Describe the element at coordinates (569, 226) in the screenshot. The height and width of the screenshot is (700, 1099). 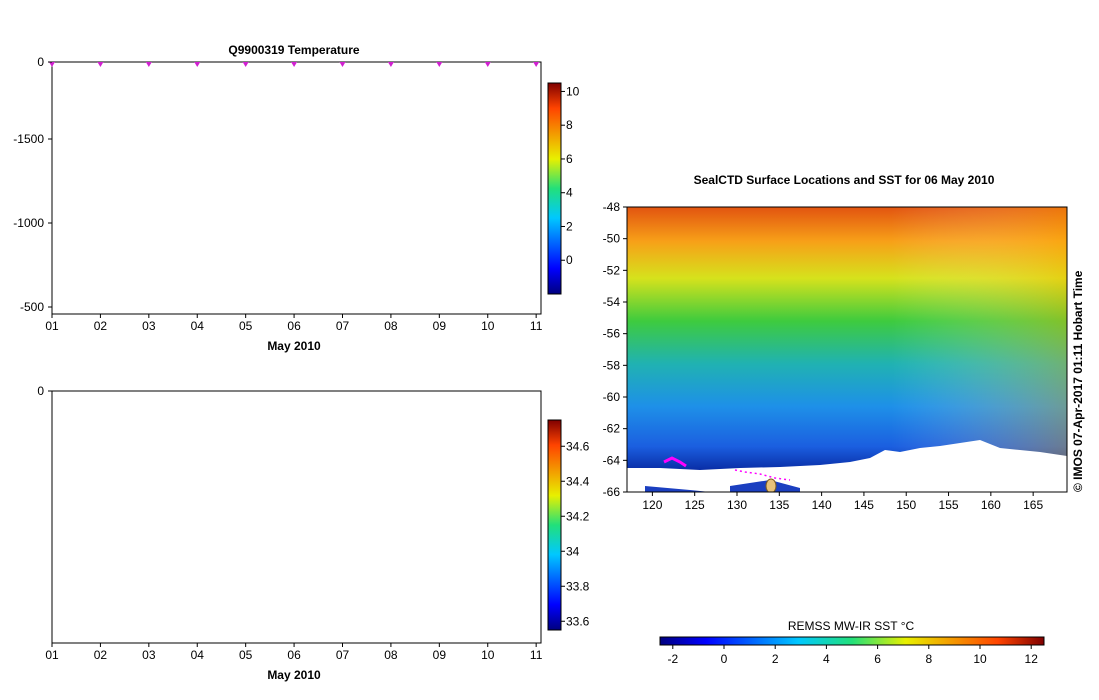
I see `colorbar-tick-label: 2` at that location.